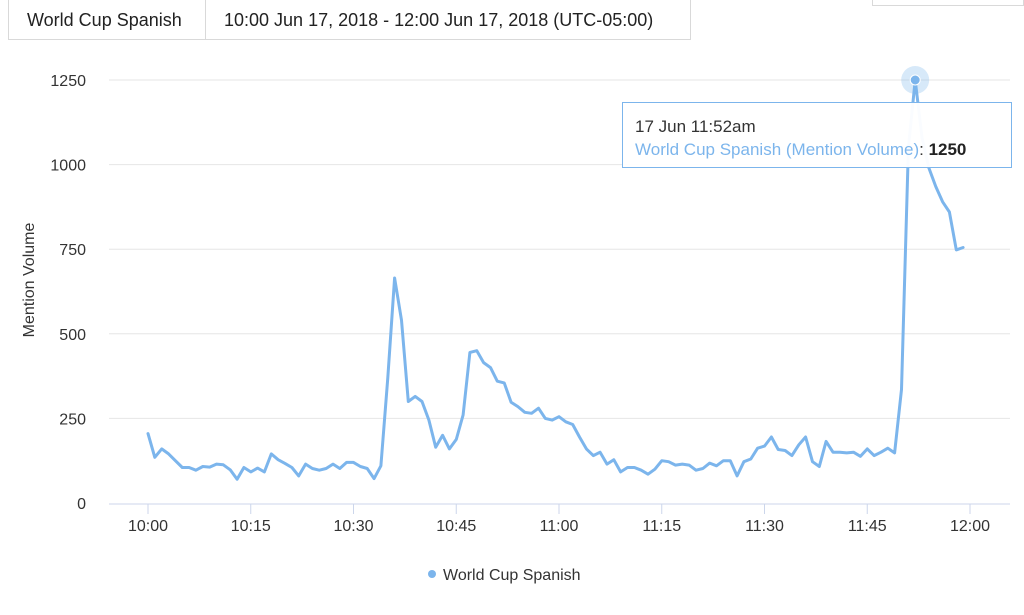  What do you see at coordinates (512, 575) in the screenshot?
I see `legend-label: World Cup Spanish` at bounding box center [512, 575].